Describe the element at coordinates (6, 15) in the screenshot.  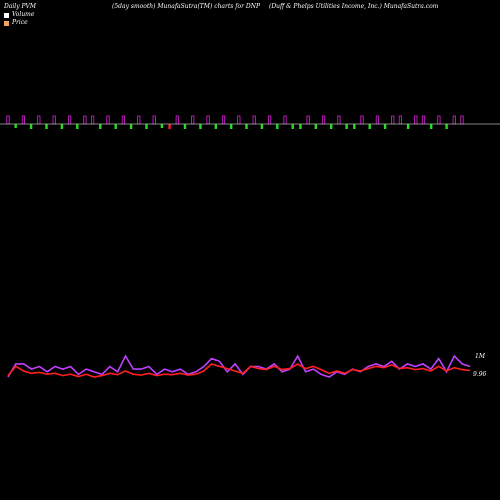
I see `legend-swatch-volume` at that location.